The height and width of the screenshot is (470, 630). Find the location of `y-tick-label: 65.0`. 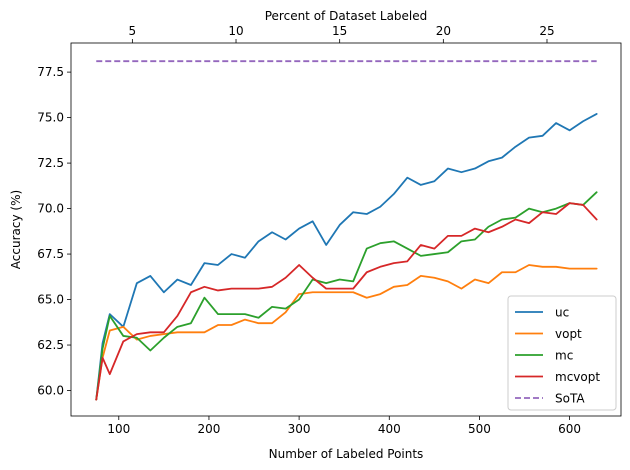

y-tick-label: 65.0 is located at coordinates (50, 300).